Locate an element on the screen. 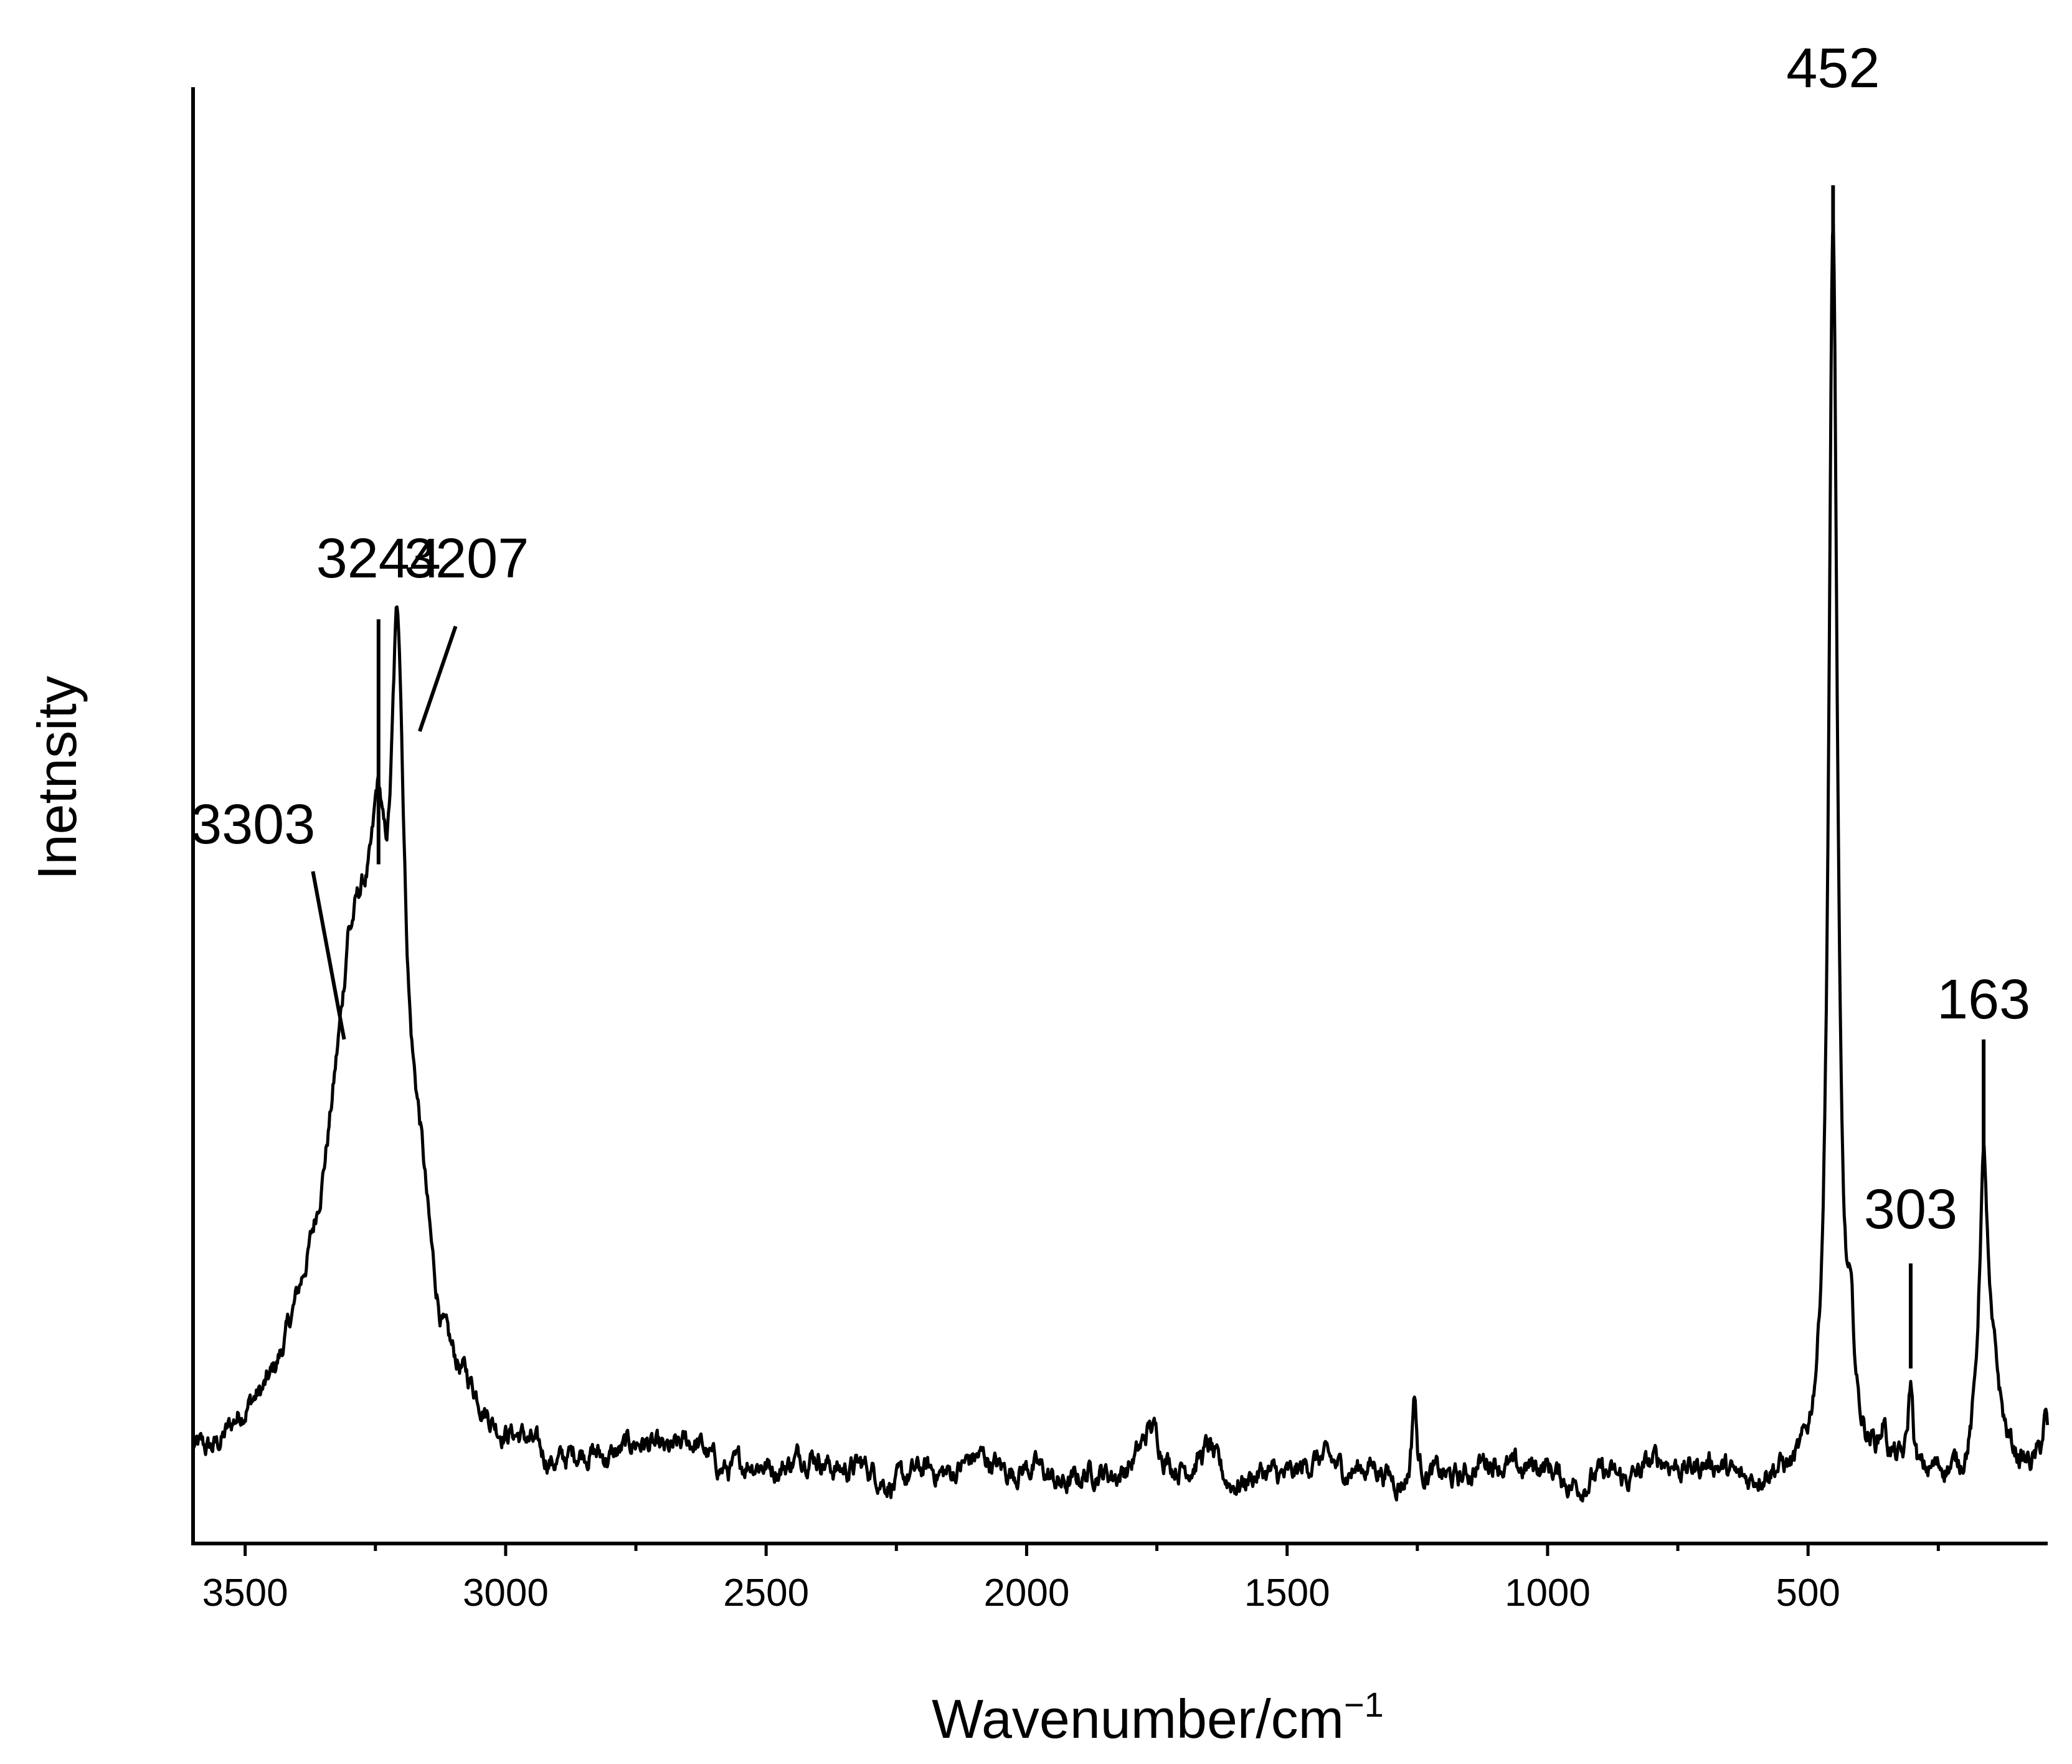 The image size is (2072, 1764). x-tick-label: 3000 is located at coordinates (506, 1593).